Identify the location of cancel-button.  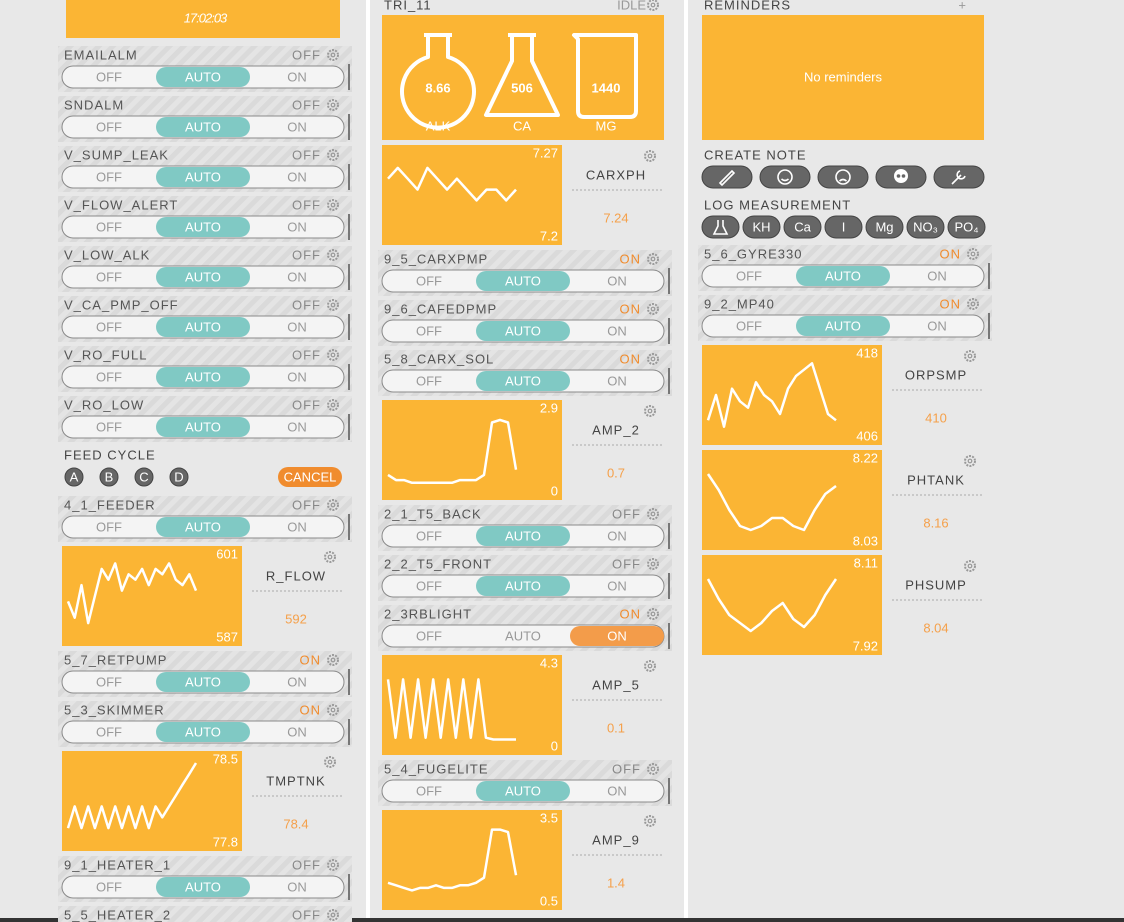
(310, 477).